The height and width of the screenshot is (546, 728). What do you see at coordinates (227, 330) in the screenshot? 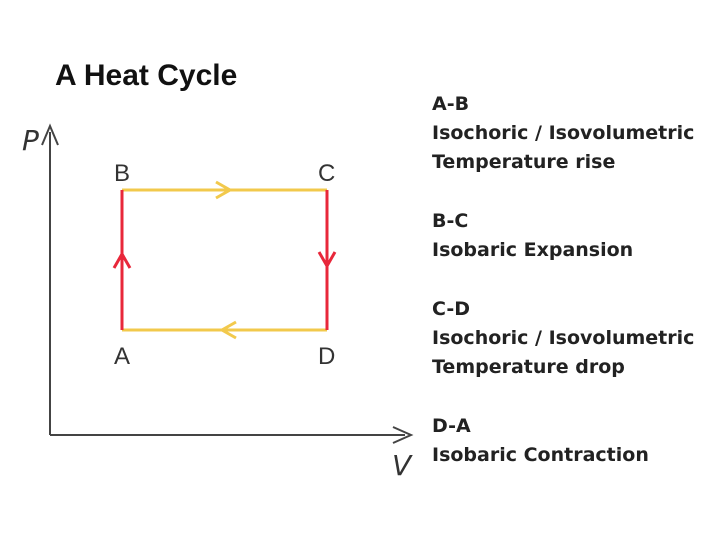
I see `da-arrow` at bounding box center [227, 330].